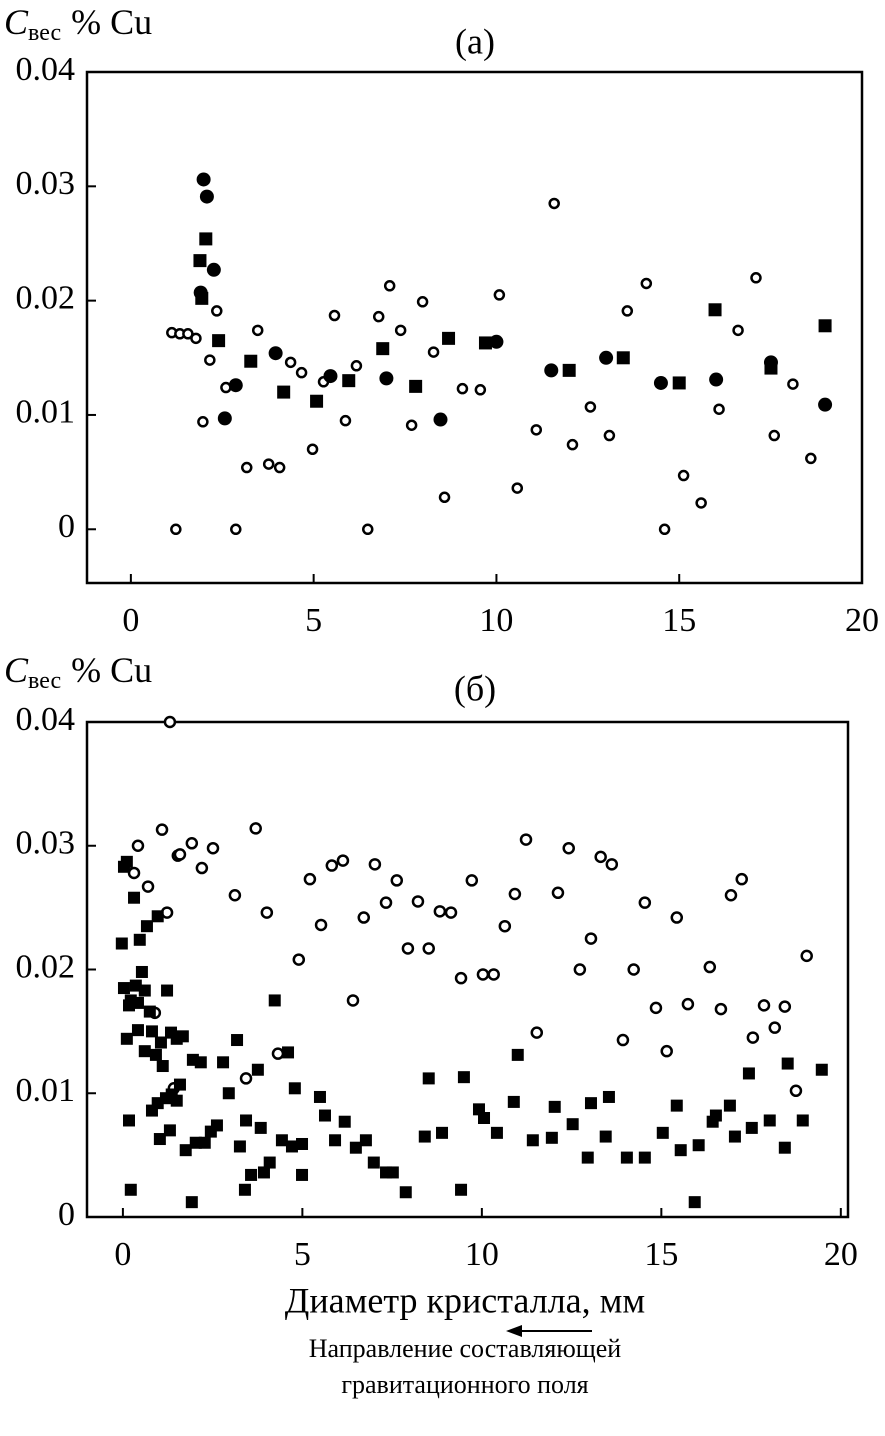 This screenshot has height=1436, width=885. Describe the element at coordinates (16, 22) in the screenshot. I see `y-label-main: C` at that location.